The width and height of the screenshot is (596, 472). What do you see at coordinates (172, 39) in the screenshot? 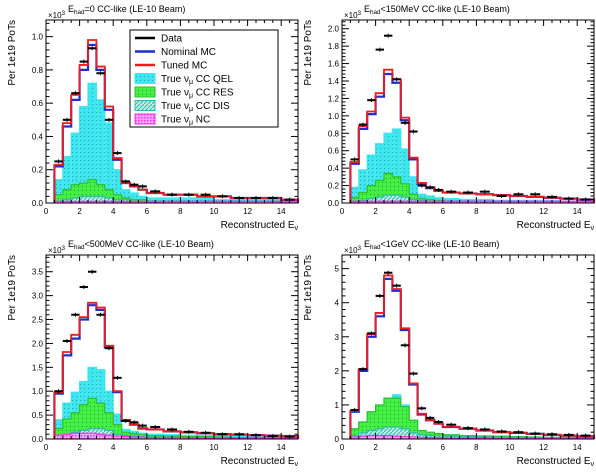
I see `legend-label-data: Data` at bounding box center [172, 39].